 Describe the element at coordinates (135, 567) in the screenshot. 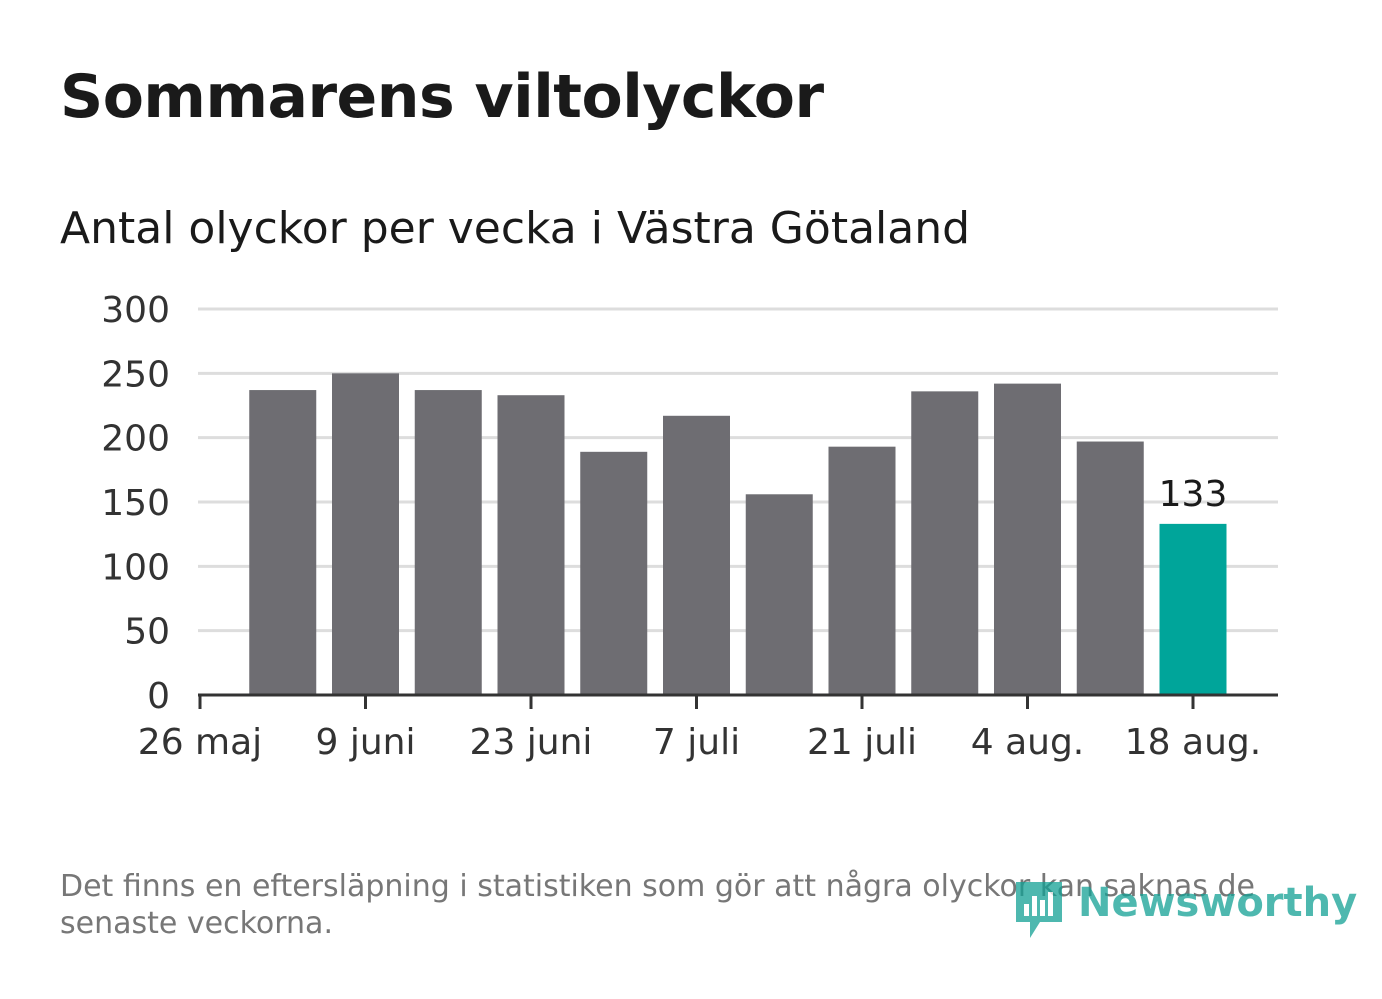

I see `y-tick-label: 100` at that location.